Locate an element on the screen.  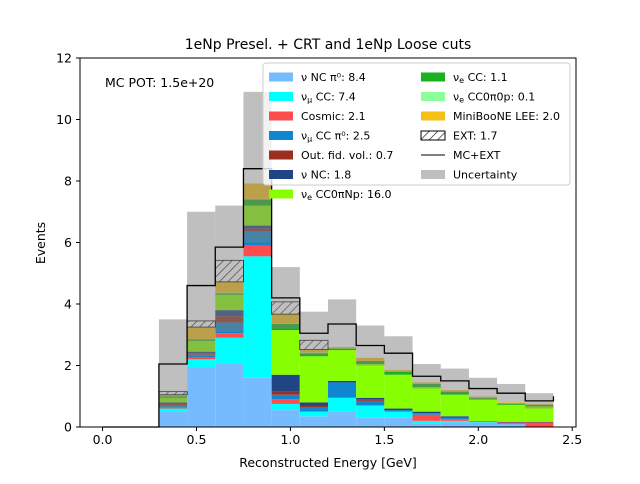
bar-segment-s0-b14 is located at coordinates (511, 425).